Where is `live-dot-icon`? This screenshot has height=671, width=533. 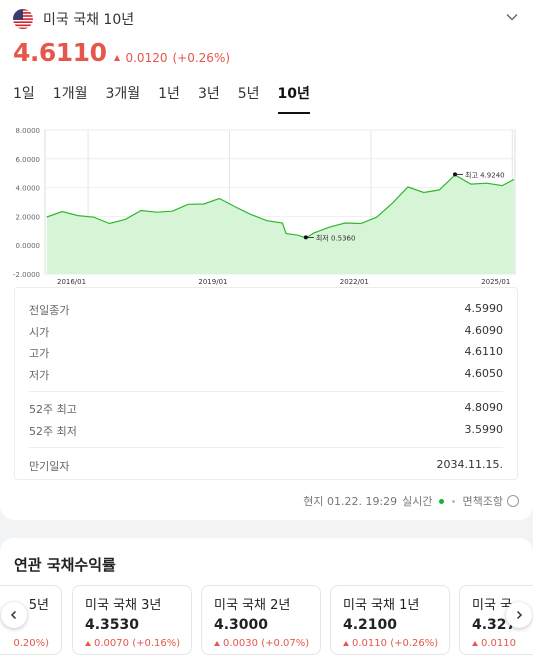 live-dot-icon is located at coordinates (441, 501).